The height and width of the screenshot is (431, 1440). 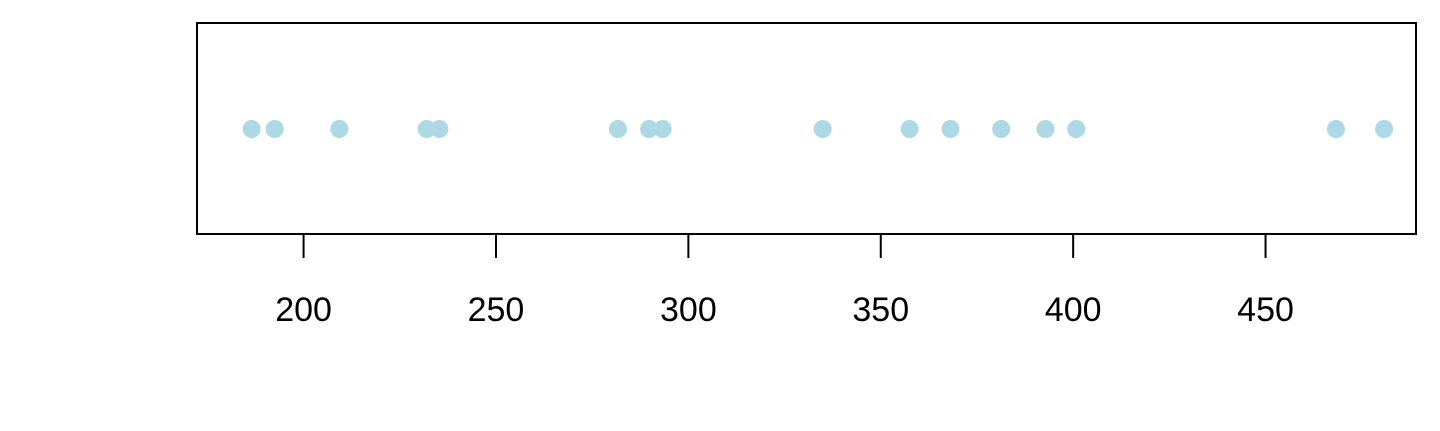 I want to click on data-points, so click(x=818, y=129).